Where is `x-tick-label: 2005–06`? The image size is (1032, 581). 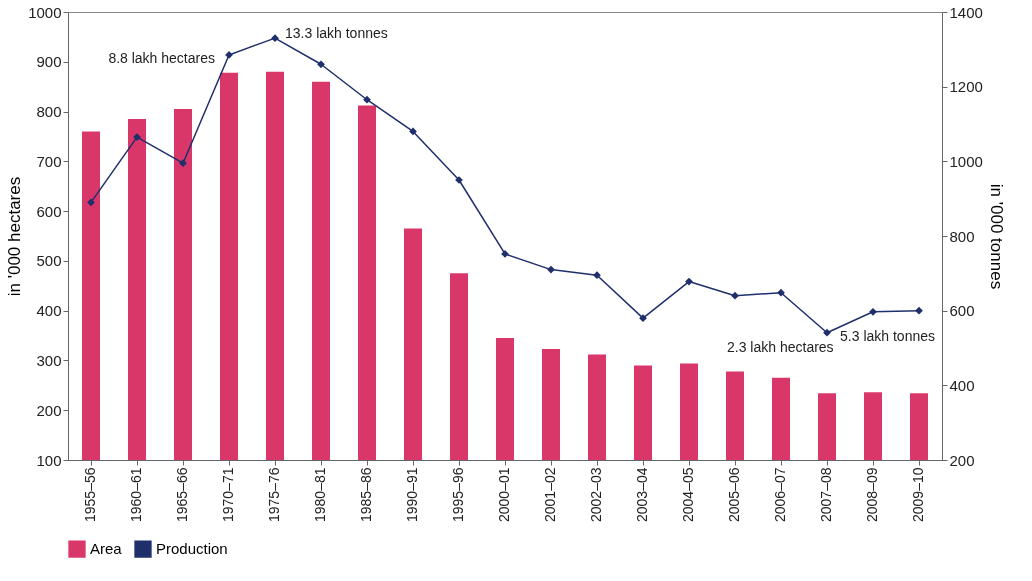
x-tick-label: 2005–06 is located at coordinates (734, 495).